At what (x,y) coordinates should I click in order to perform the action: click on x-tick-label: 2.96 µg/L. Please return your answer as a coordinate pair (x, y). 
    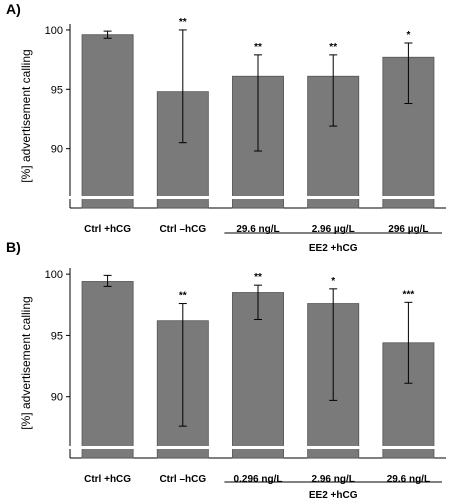
    Looking at the image, I should click on (333, 229).